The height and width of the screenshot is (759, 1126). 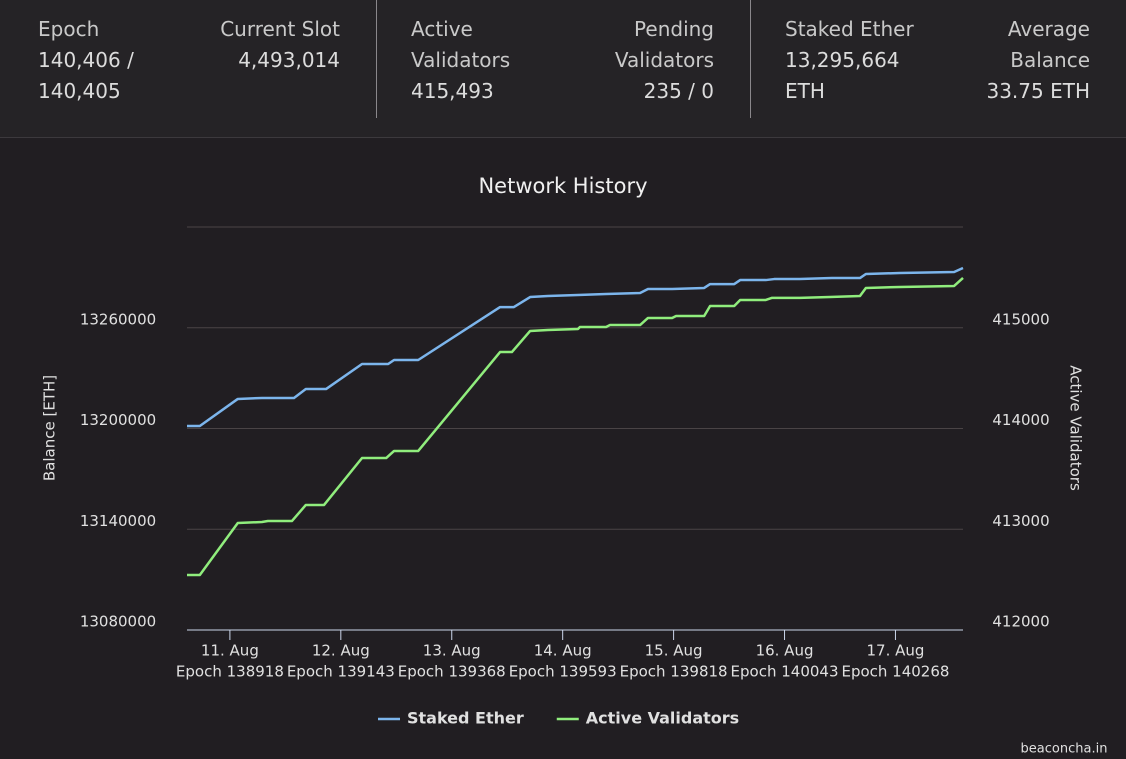 I want to click on stat: Average Balance 33.75 ETH, so click(x=1020, y=60).